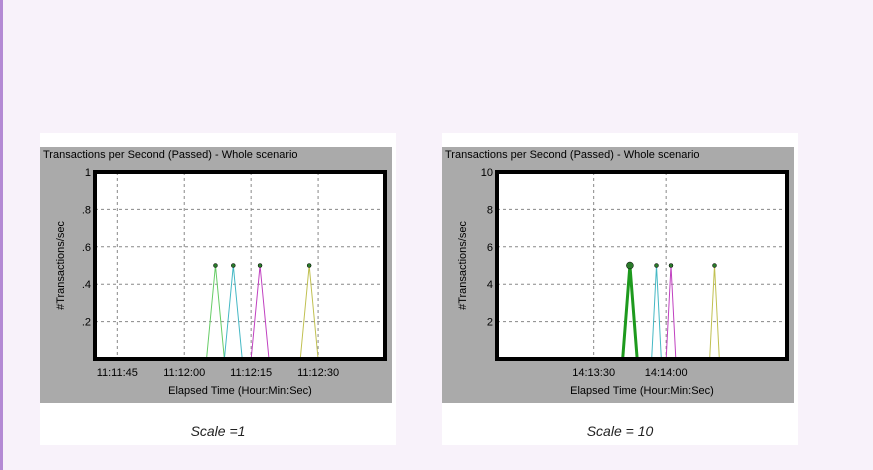 This screenshot has height=470, width=873. Describe the element at coordinates (86, 285) in the screenshot. I see `y-tick-label: .4` at that location.